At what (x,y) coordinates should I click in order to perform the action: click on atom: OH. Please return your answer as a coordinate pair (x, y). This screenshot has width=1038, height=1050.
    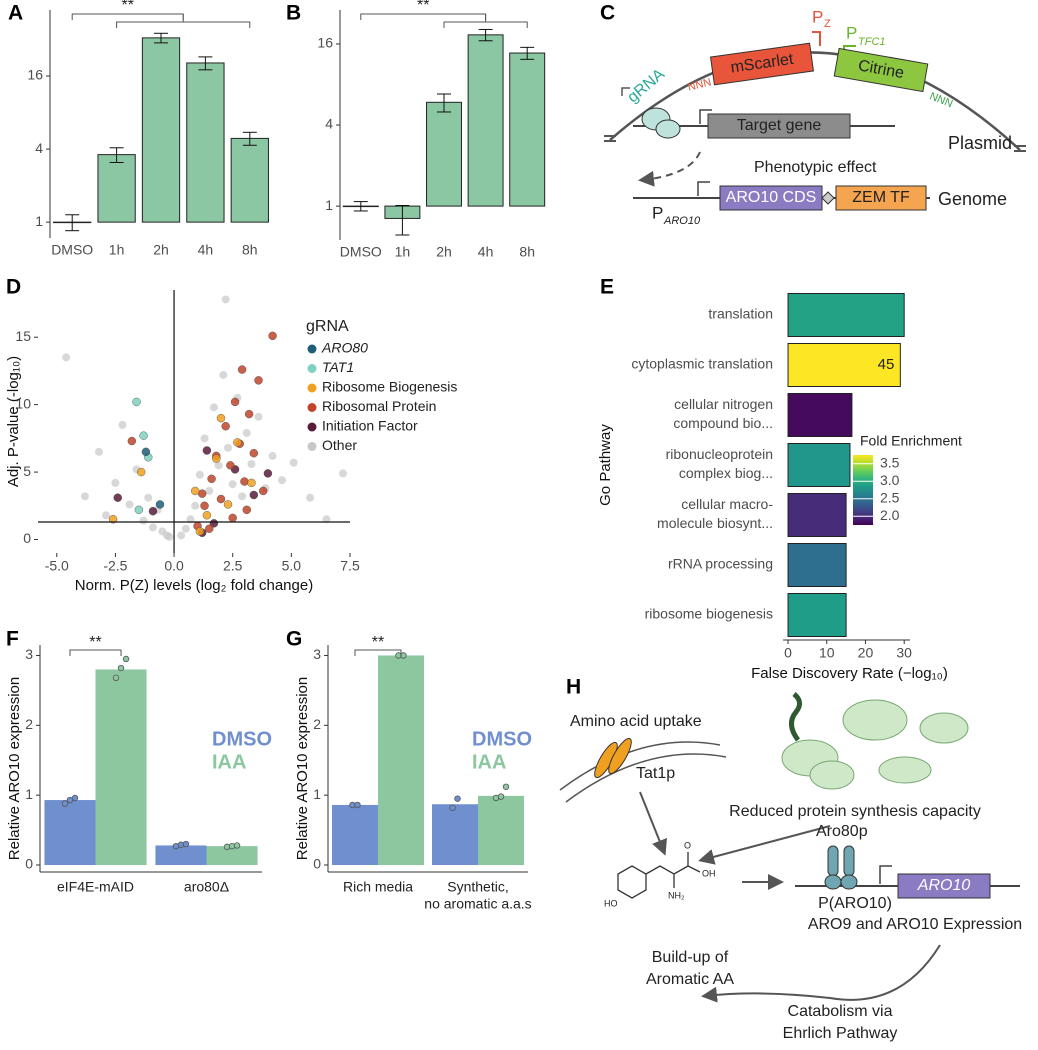
    Looking at the image, I should click on (709, 873).